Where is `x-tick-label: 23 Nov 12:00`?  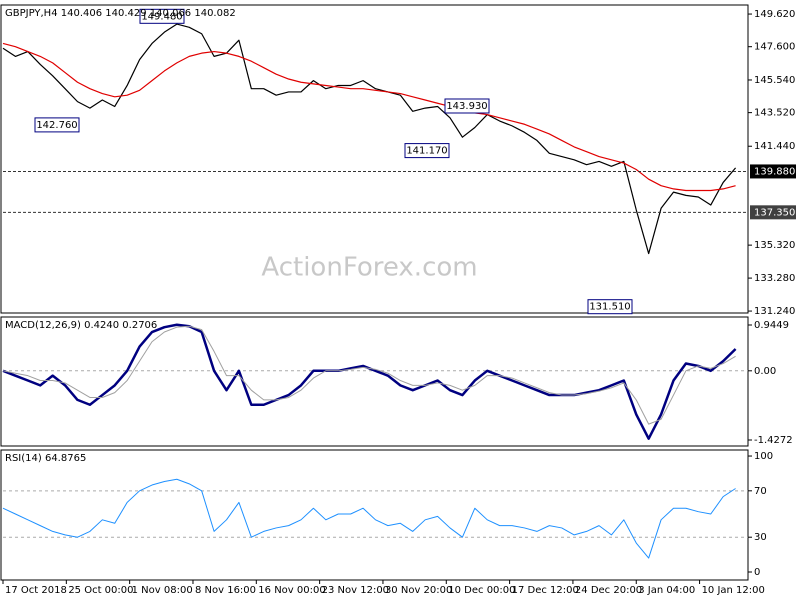
x-tick-label: 23 Nov 12:00 is located at coordinates (355, 590).